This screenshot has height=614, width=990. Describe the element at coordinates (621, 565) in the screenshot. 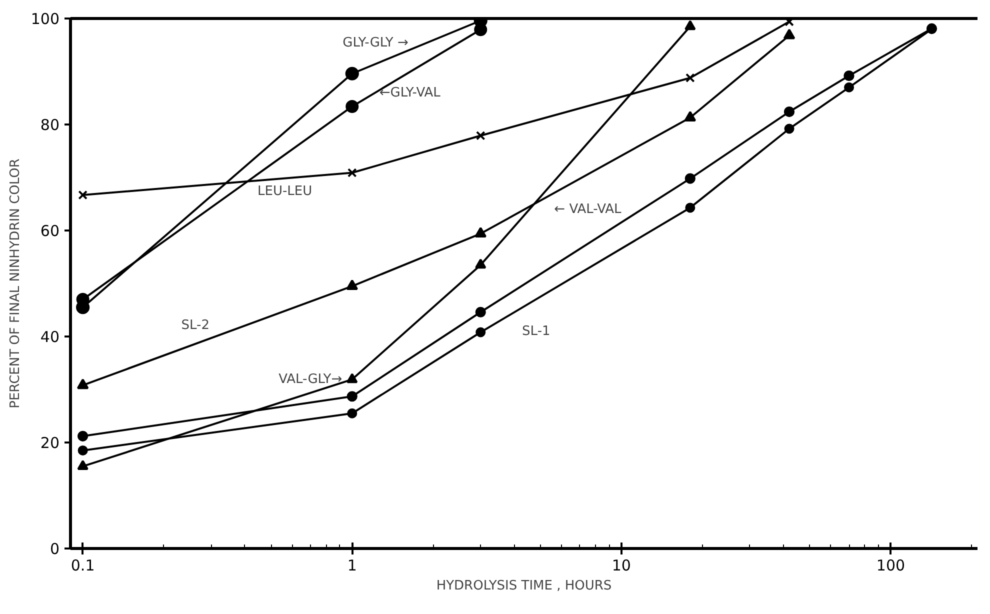

I see `x-tick-label: 10` at that location.